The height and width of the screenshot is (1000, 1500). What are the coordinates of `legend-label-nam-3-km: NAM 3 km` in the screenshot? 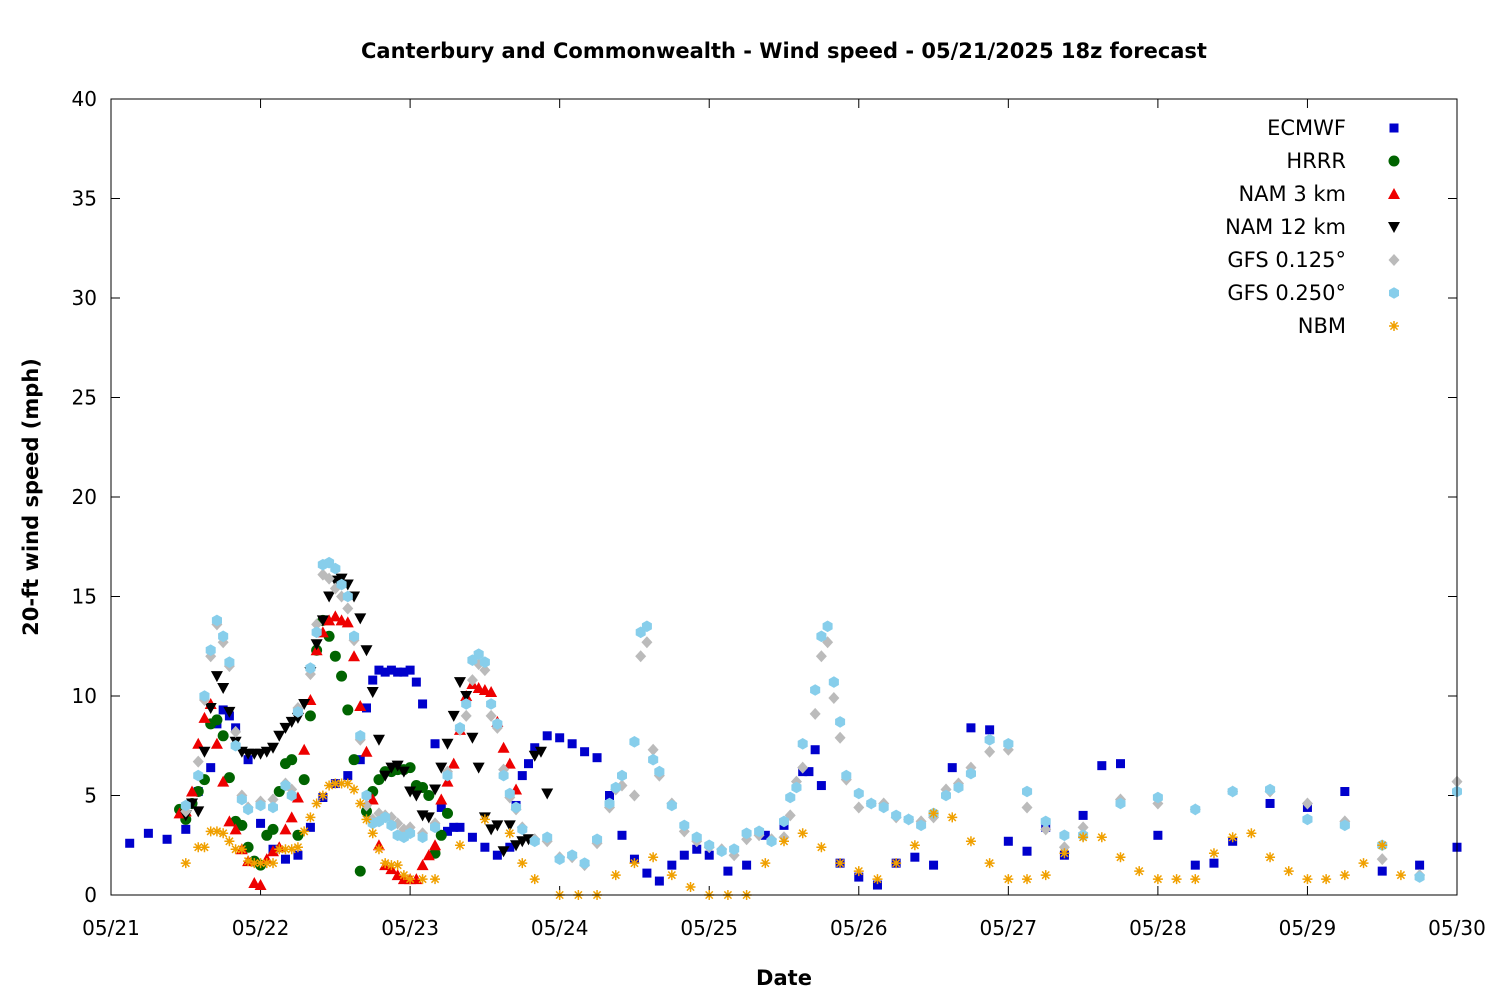 It's located at (1292, 194).